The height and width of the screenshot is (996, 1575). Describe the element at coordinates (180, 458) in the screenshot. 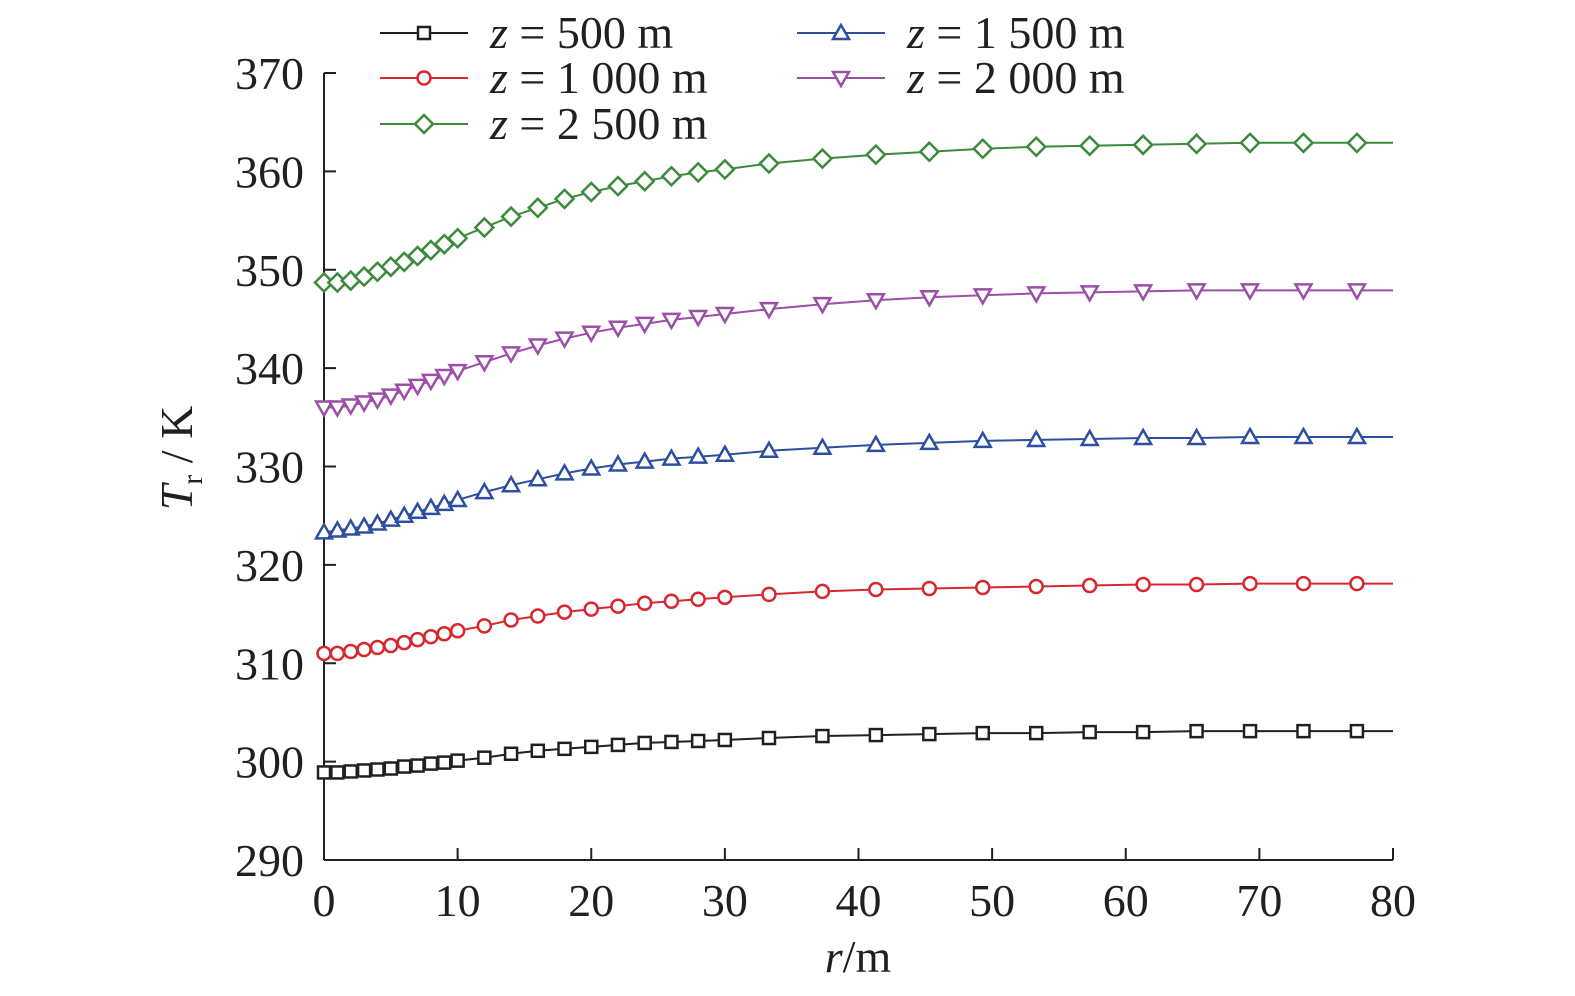

I see `y-axis-label: Tr / K` at that location.